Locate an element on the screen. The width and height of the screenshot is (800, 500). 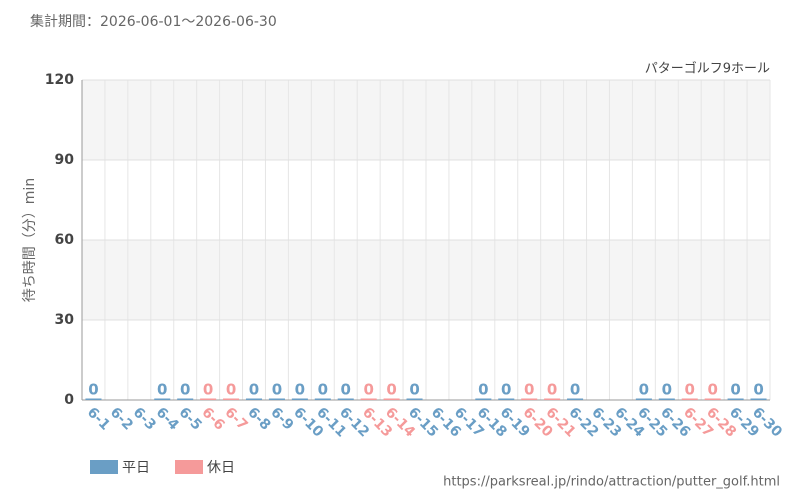
x-tick-label: 6-7 is located at coordinates (235, 418).